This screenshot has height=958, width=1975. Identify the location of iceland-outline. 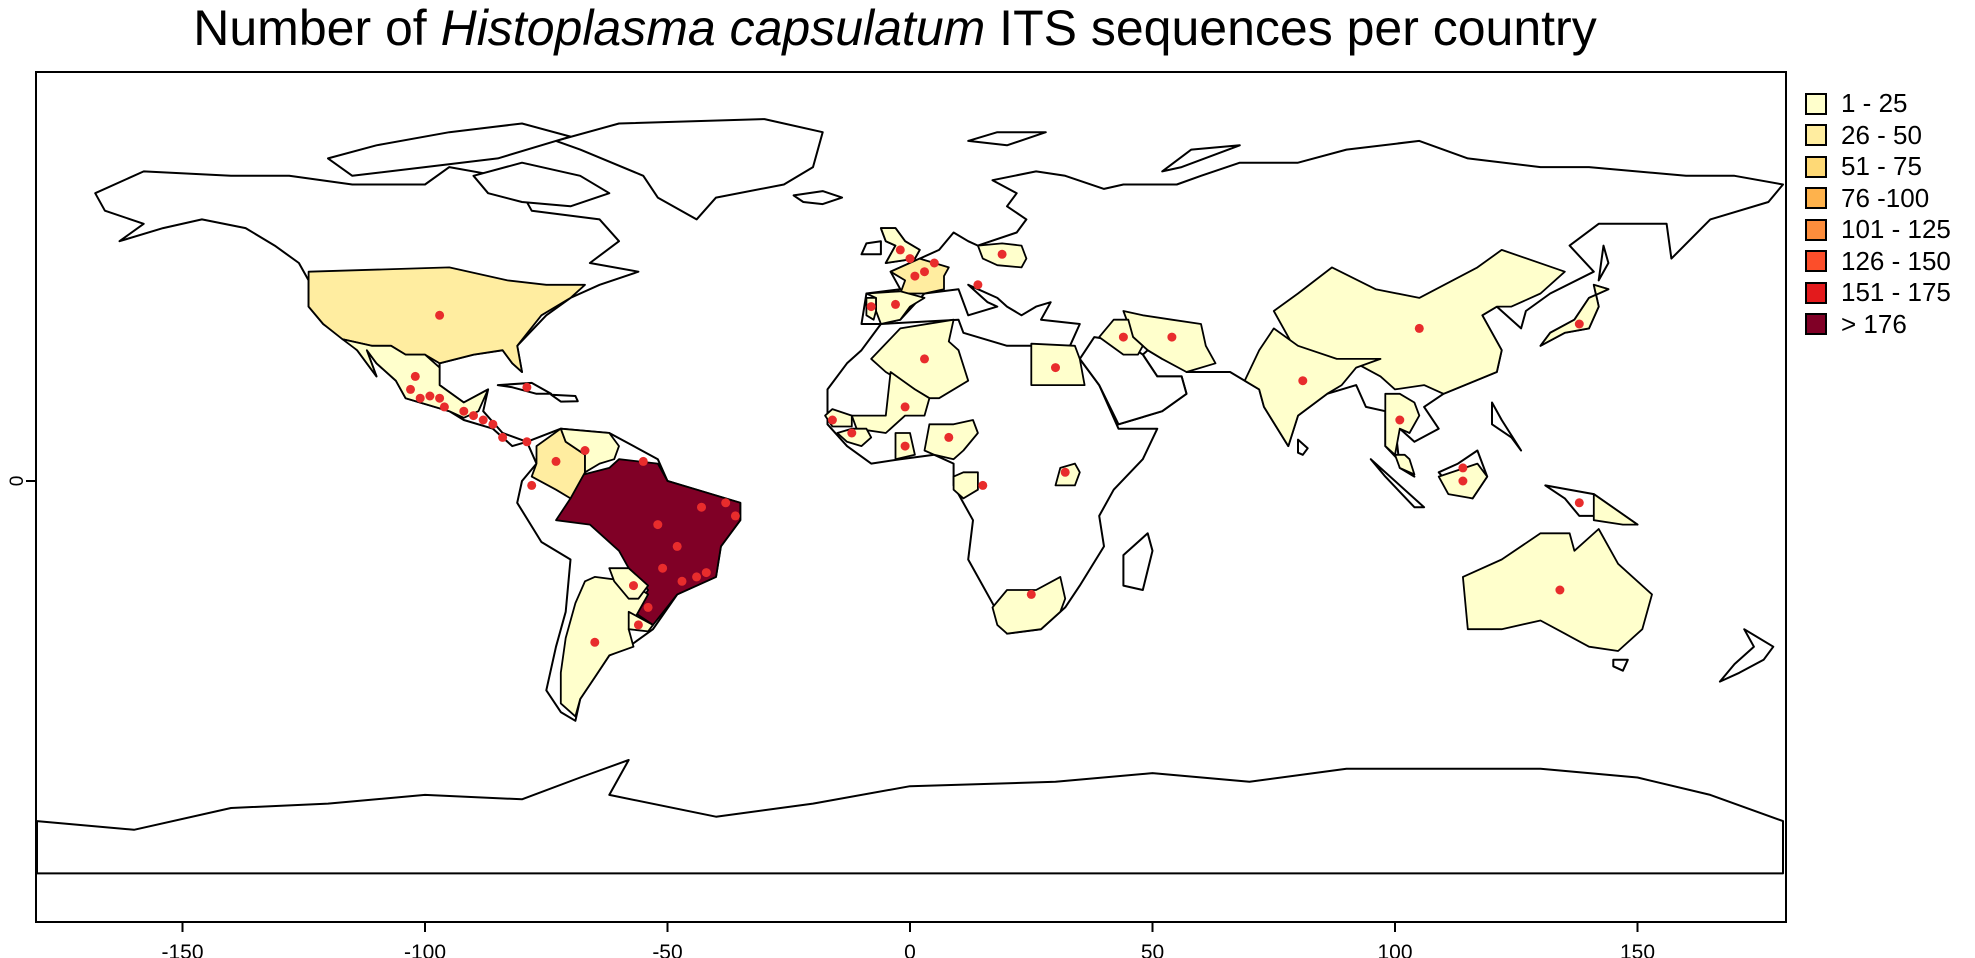
(818, 198).